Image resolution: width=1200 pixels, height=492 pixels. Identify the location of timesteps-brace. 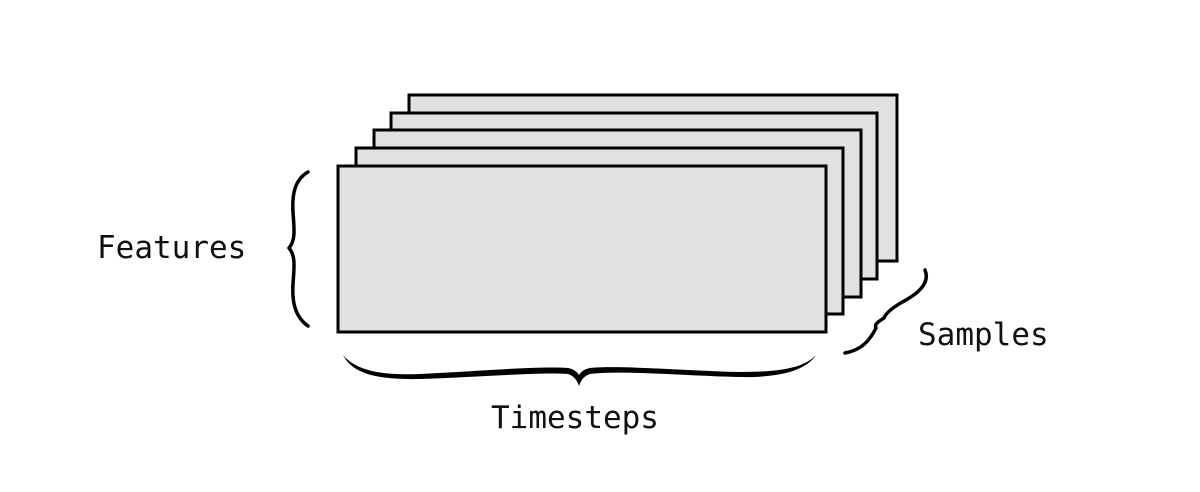
(579, 370).